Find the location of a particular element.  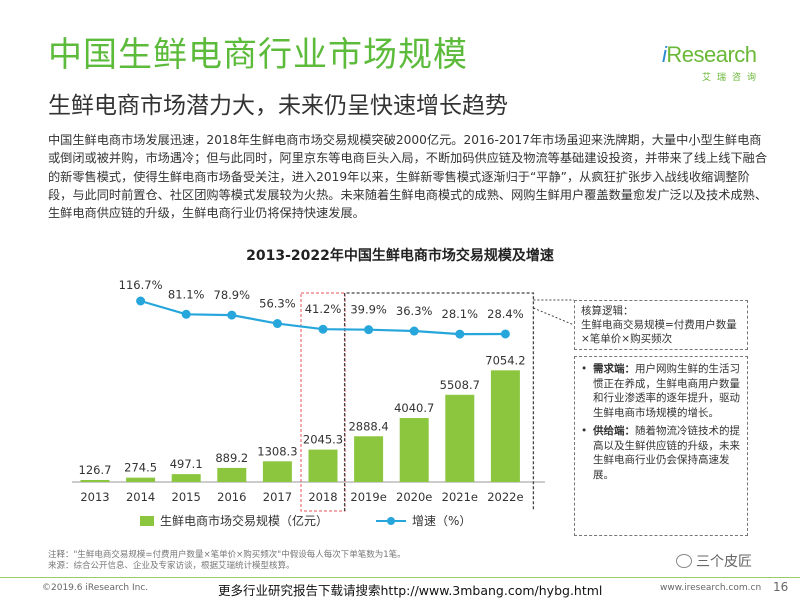

legend-line-series: 增速（%） is located at coordinates (423, 520).